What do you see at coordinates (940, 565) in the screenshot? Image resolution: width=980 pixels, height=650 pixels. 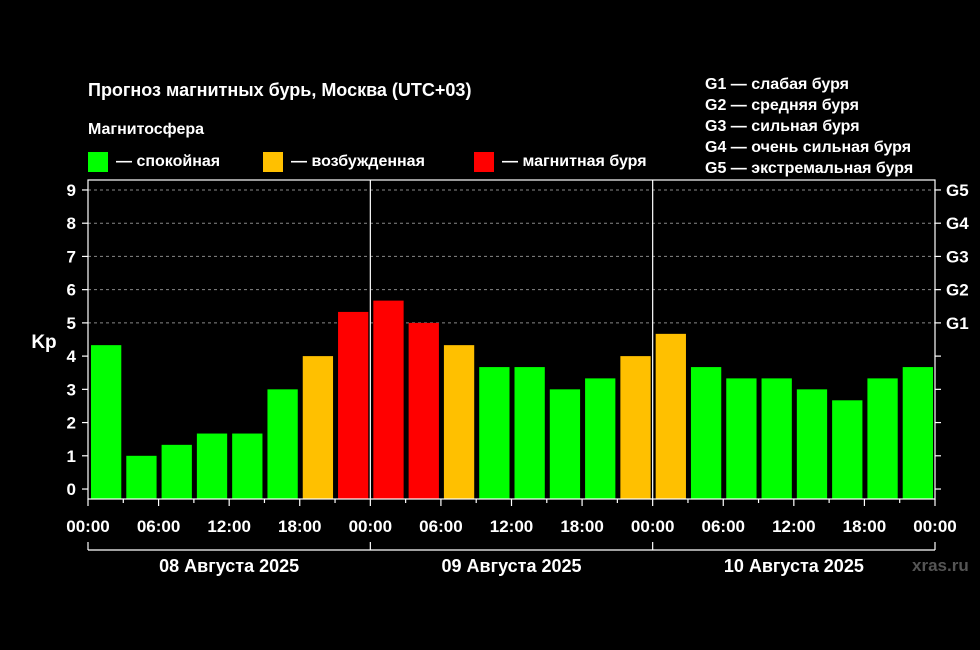 I see `watermark: xras.ru` at bounding box center [940, 565].